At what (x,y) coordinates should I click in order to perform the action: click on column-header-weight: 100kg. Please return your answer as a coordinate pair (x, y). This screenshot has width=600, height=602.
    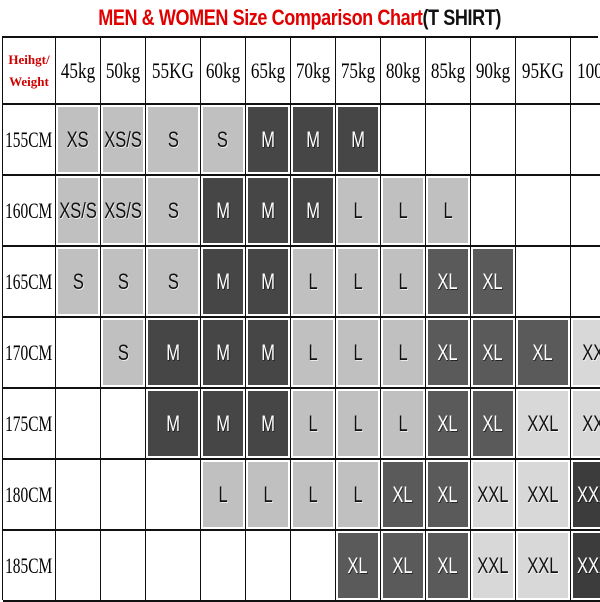
    Looking at the image, I should click on (585, 71).